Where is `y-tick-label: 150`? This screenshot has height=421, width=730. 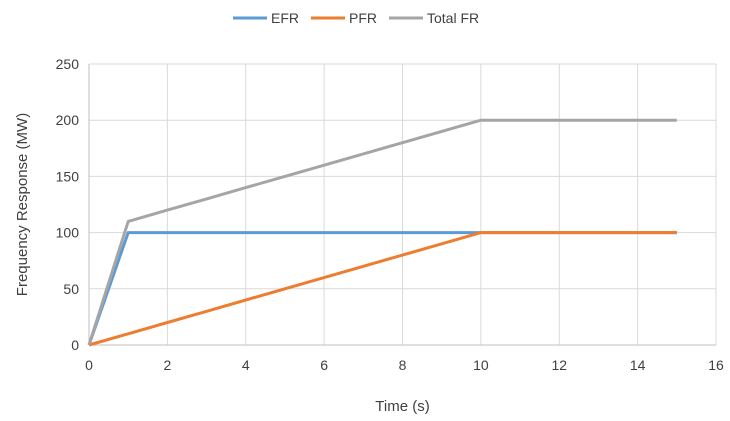
y-tick-label: 150 is located at coordinates (68, 176).